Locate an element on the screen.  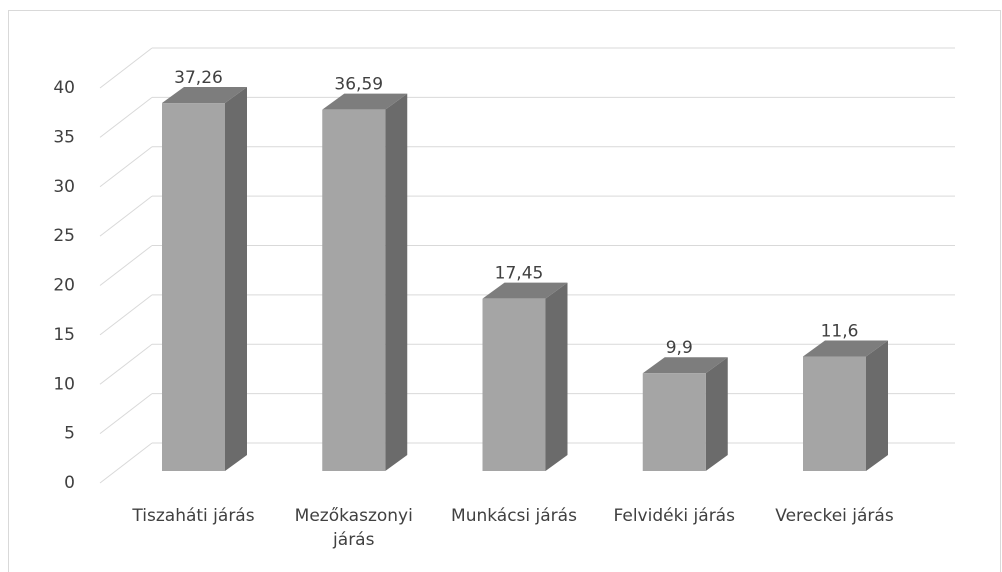
y-tick-label: 10 is located at coordinates (64, 384).